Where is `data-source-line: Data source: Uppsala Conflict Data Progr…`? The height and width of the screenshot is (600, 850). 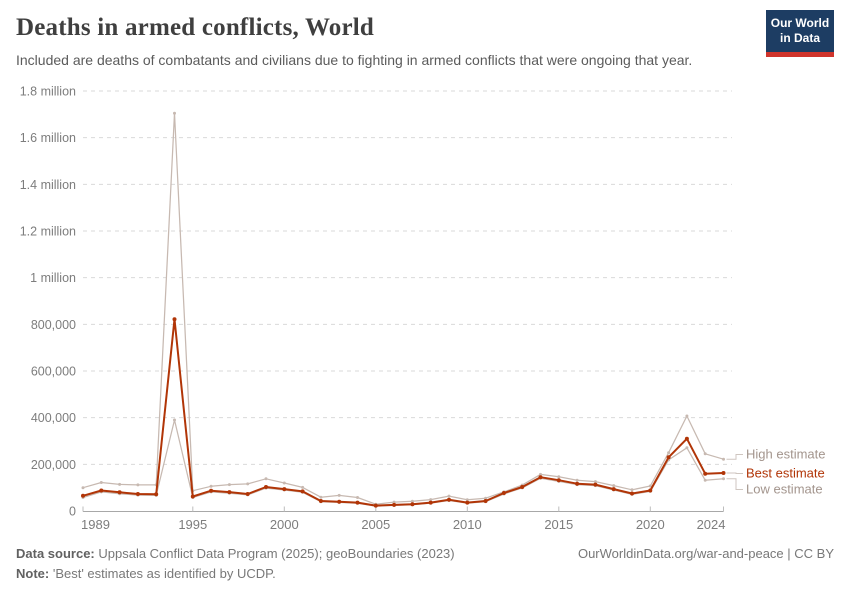 data-source-line: Data source: Uppsala Conflict Data Progr… is located at coordinates (235, 554).